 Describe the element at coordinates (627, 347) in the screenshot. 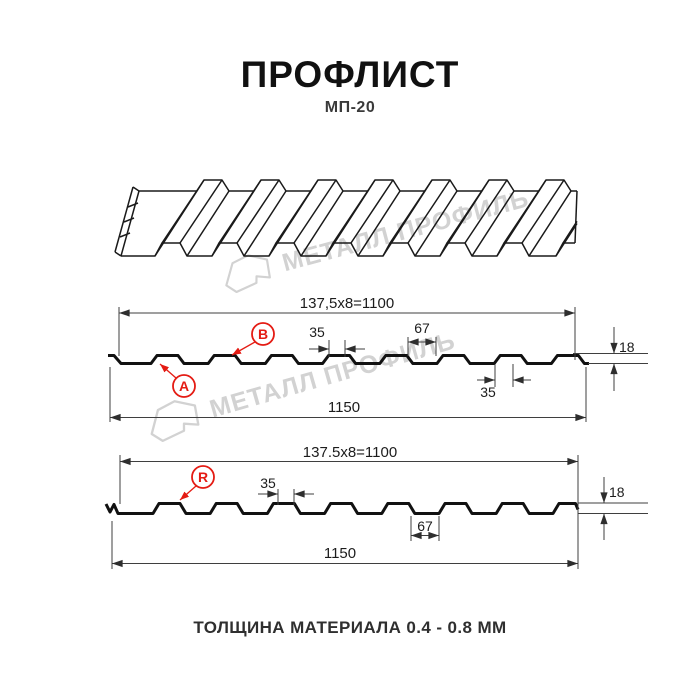

I see `dim-height-18-top: 18` at that location.